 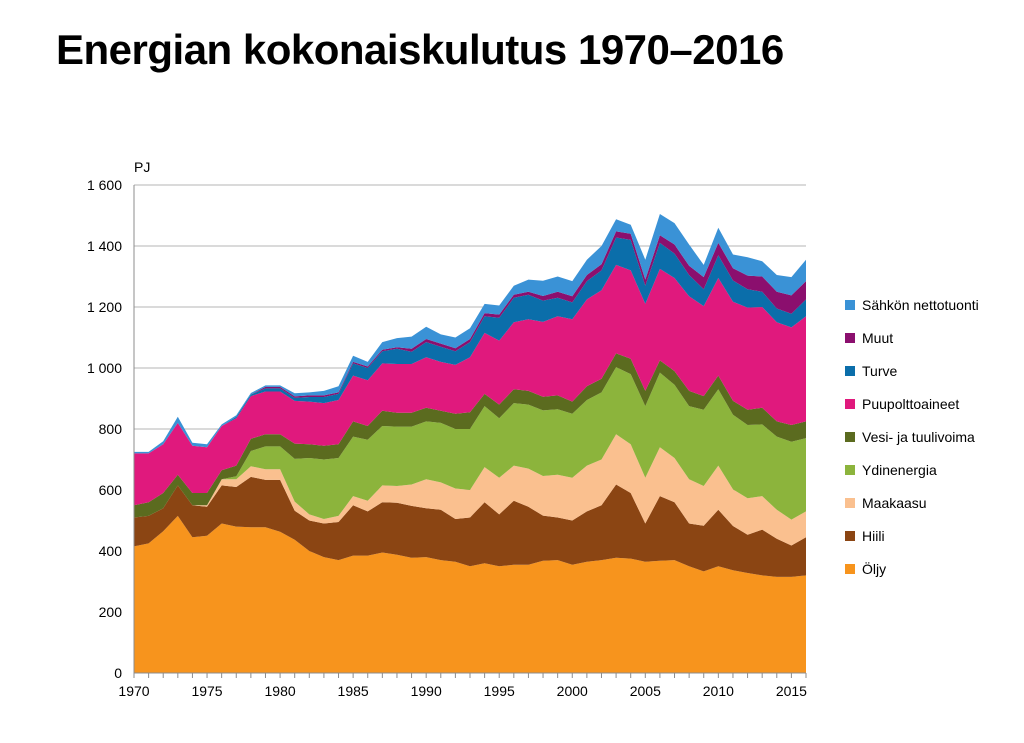 I want to click on y-tick-label: 400, so click(x=111, y=551).